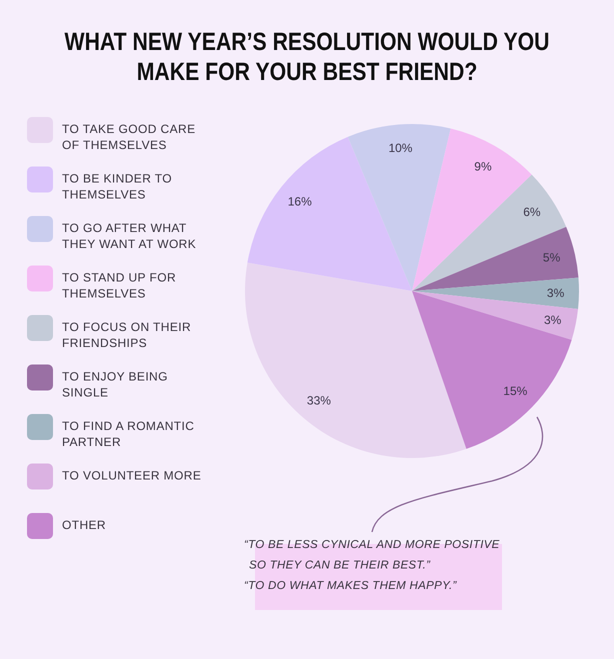 The height and width of the screenshot is (659, 614). I want to click on legend-label: TO VOLUNTEER MORE, so click(132, 475).